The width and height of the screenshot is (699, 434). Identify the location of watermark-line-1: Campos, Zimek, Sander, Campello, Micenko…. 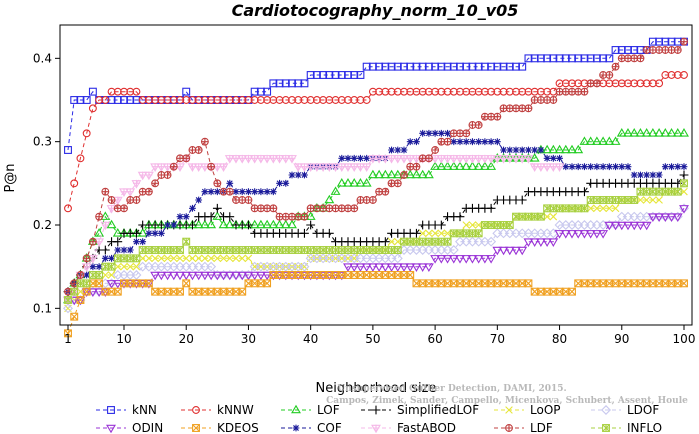
(507, 401).